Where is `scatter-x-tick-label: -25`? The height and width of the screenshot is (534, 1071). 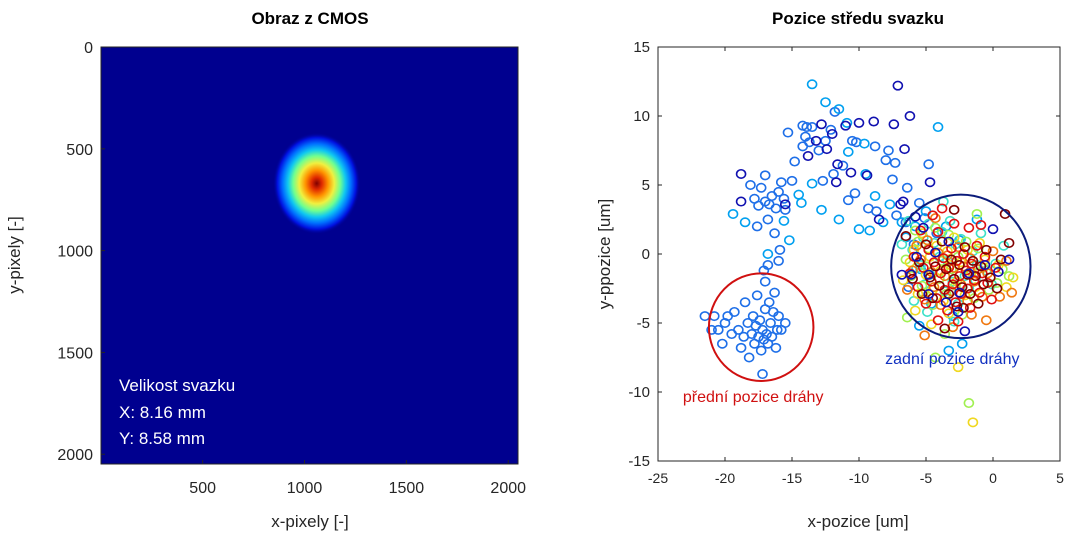 scatter-x-tick-label: -25 is located at coordinates (658, 478).